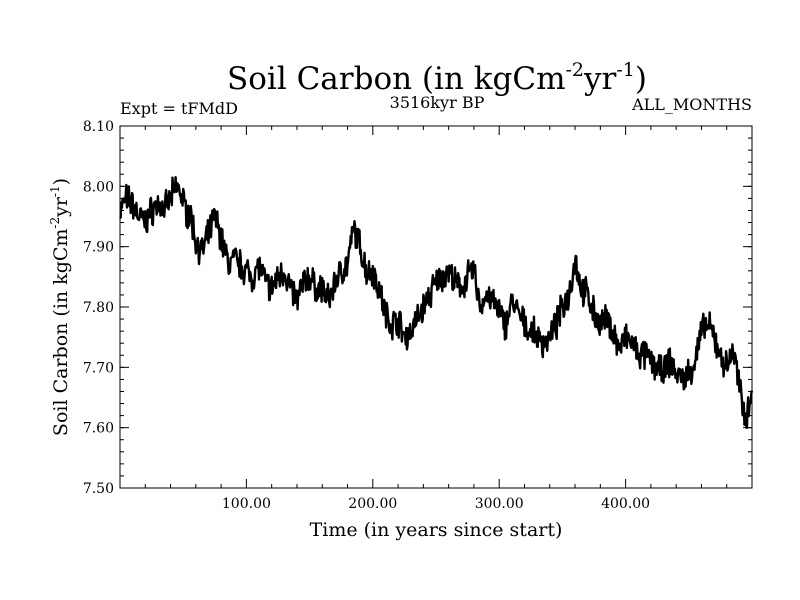  I want to click on subtitle-months: ALL_MONTHS, so click(691, 104).